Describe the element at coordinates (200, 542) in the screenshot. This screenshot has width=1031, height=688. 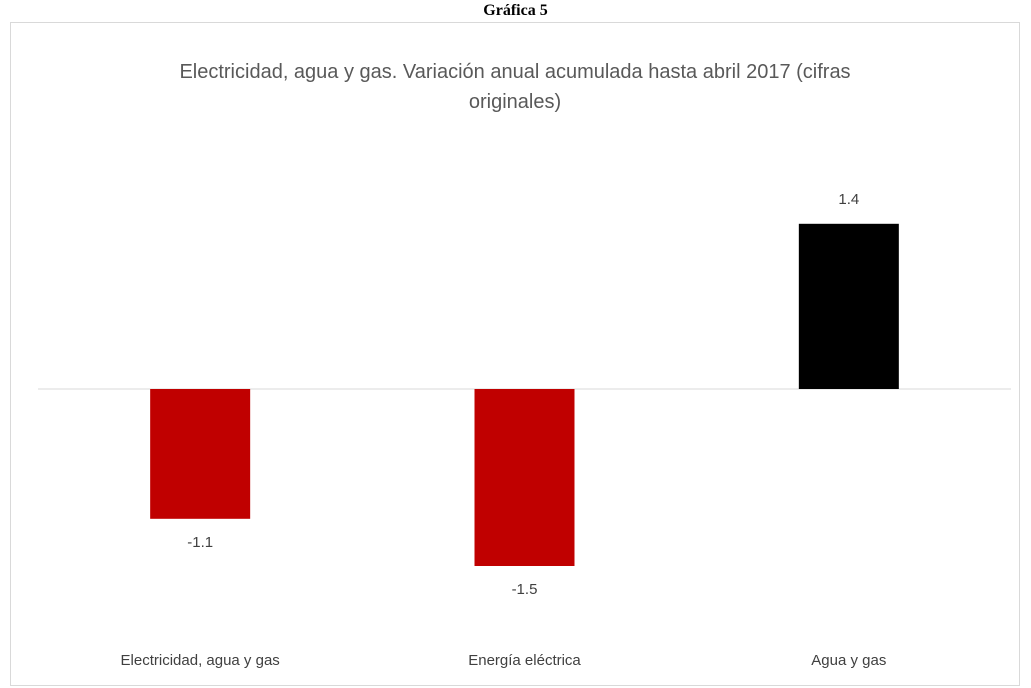
I see `data-label: -1.1` at that location.